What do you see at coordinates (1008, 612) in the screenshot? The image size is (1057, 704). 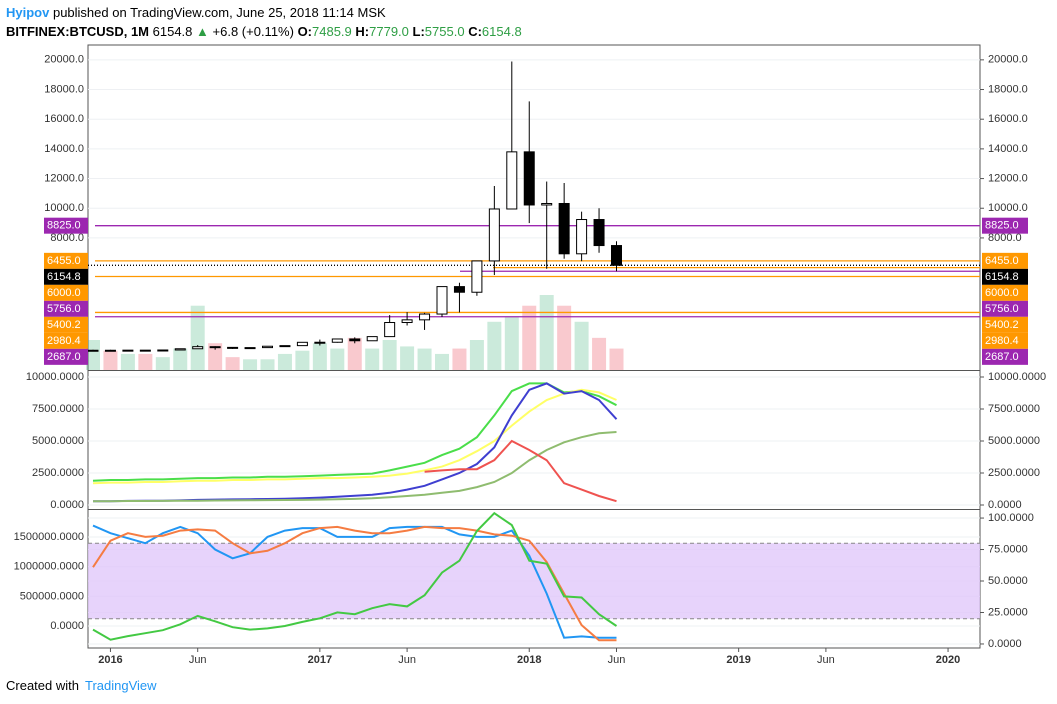 I see `y-tick-label: 25.0000` at bounding box center [1008, 612].